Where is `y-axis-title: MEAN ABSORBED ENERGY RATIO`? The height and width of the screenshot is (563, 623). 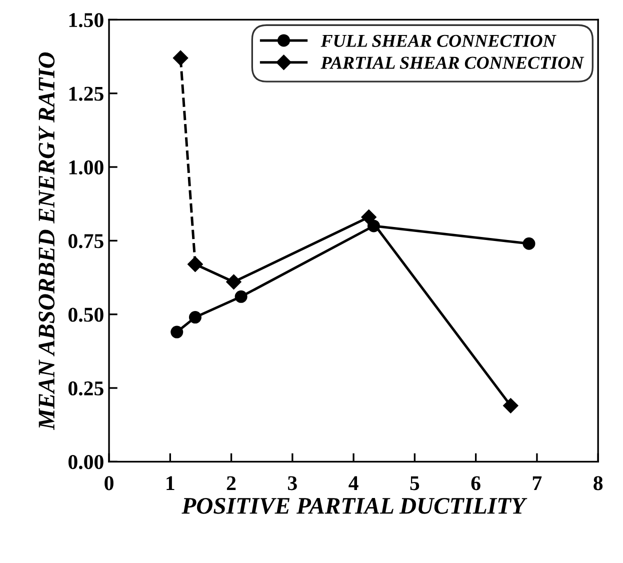
y-axis-title: MEAN ABSORBED ENERGY RATIO is located at coordinates (46, 241).